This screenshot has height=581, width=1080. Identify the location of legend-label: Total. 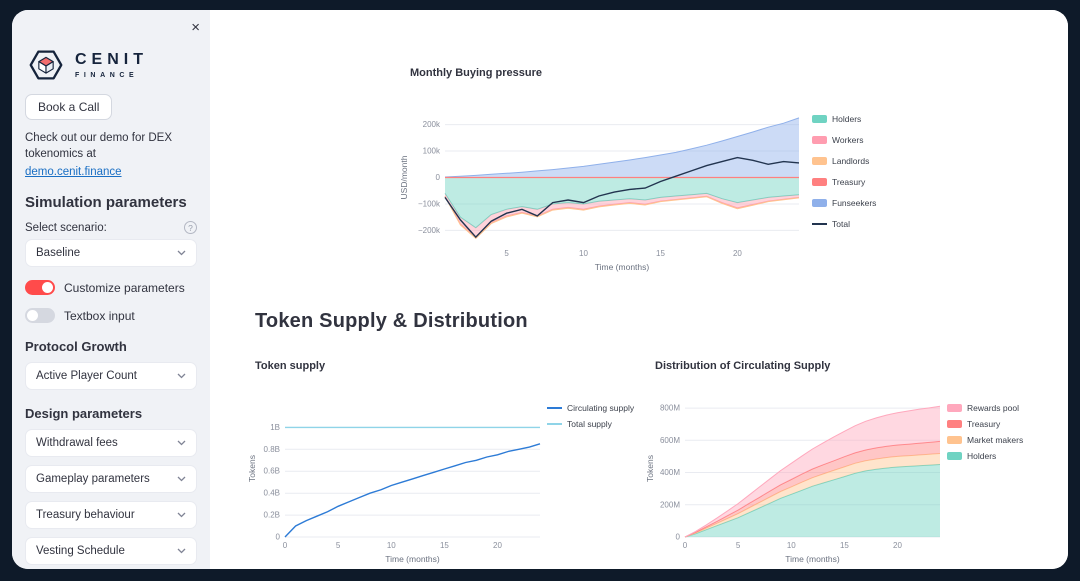
(841, 223).